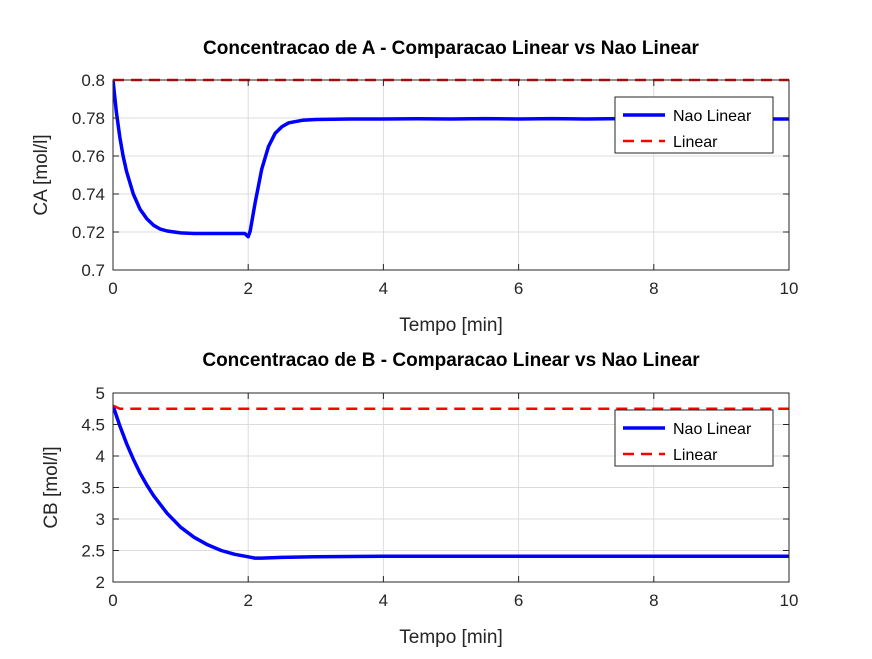 The width and height of the screenshot is (872, 659). Describe the element at coordinates (88, 232) in the screenshot. I see `y-tick-label: 0.72` at that location.